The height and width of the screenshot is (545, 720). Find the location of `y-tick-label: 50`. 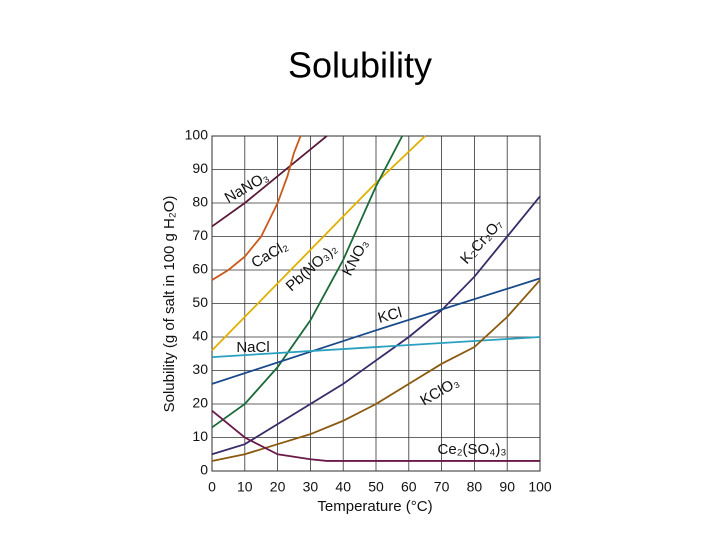

y-tick-label: 50 is located at coordinates (200, 302).